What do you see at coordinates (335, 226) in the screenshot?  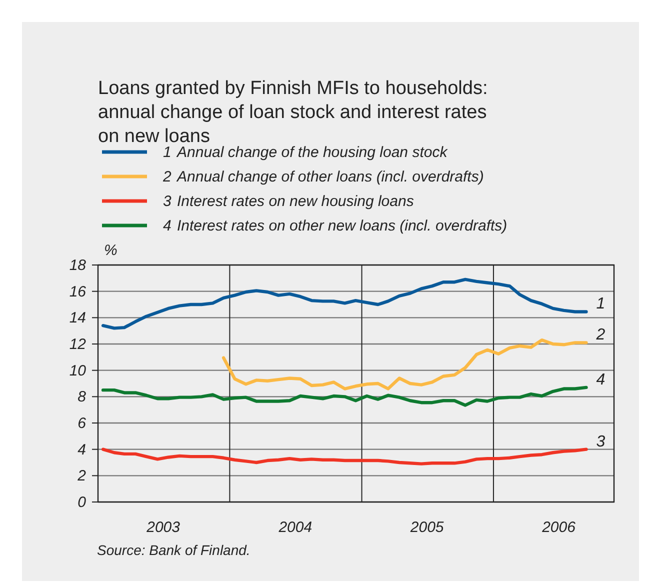 I see `legend-label: 4 Interest rates on other new loans (incl. overdrafts)` at bounding box center [335, 226].